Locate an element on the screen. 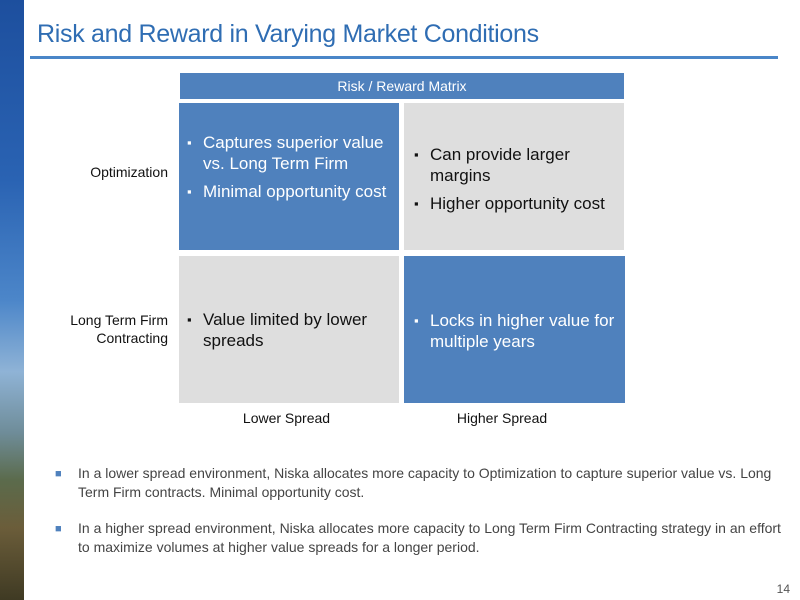  col-label-higher-spread: Higher Spread is located at coordinates (502, 418).